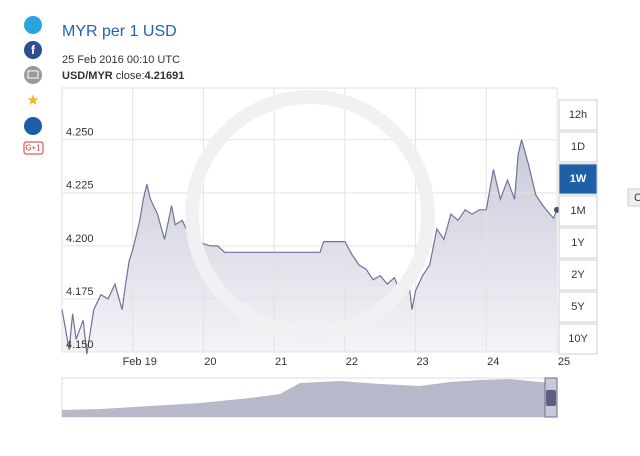 The height and width of the screenshot is (456, 640). Describe the element at coordinates (165, 76) in the screenshot. I see `close-value: 4.21691` at that location.